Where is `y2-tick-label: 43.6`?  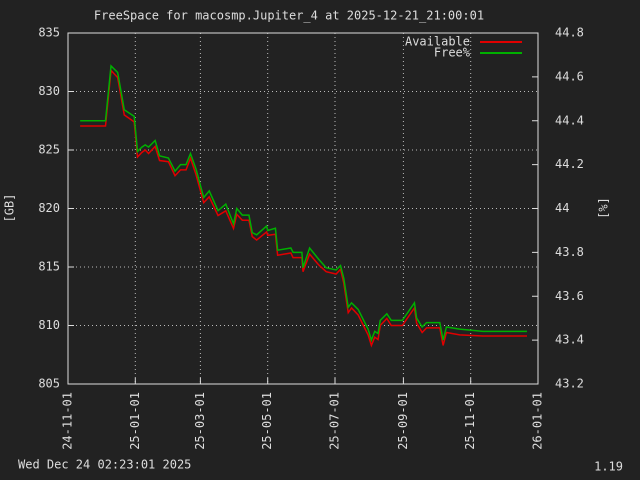
y2-tick-label: 43.6 is located at coordinates (569, 296).